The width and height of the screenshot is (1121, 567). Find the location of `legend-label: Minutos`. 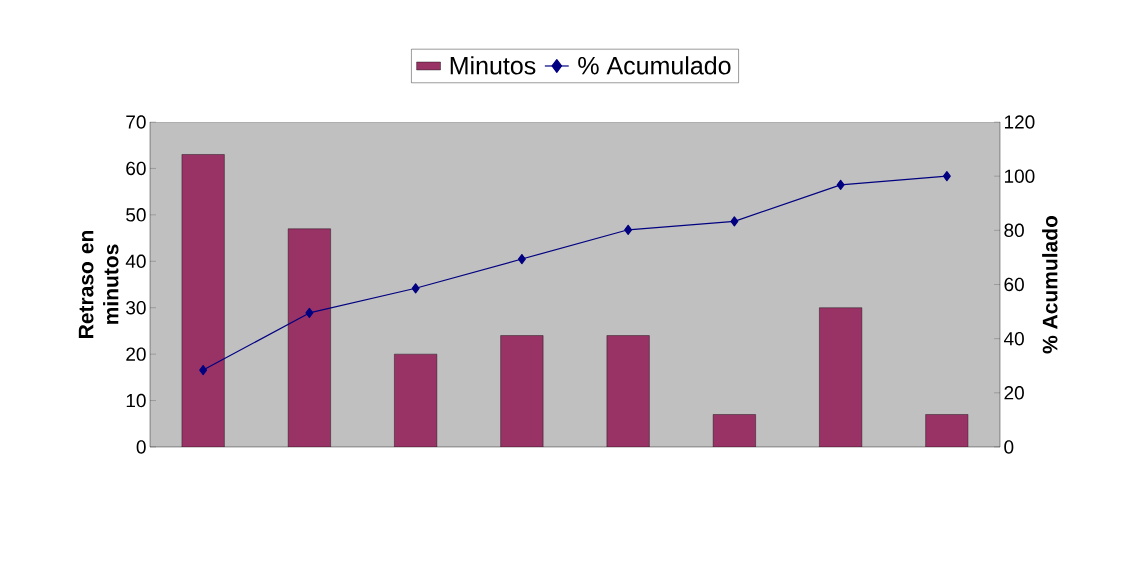

legend-label: Minutos is located at coordinates (493, 65).